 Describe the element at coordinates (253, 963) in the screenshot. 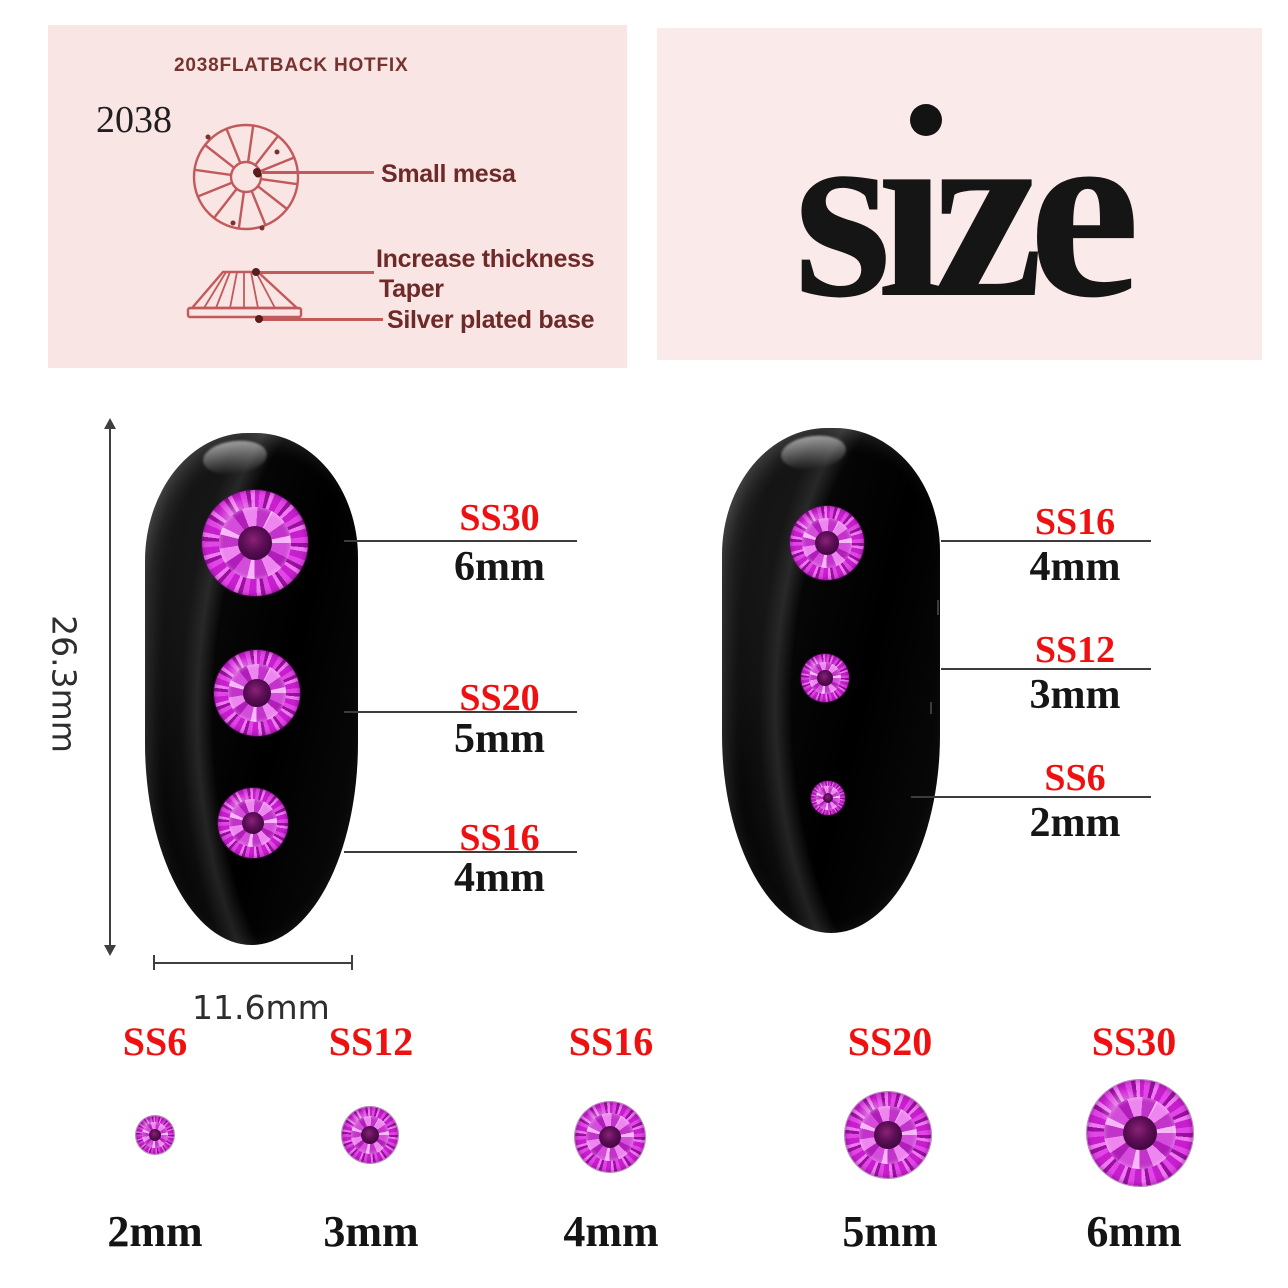

I see `width-dimension-line` at that location.